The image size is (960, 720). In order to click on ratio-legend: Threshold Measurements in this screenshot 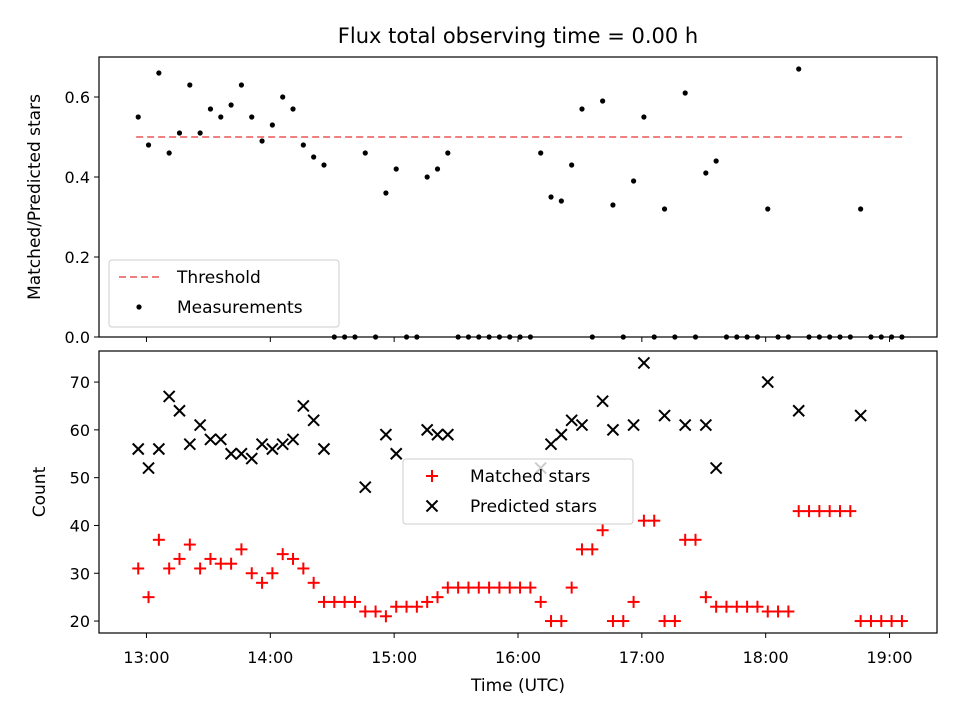, I will do `click(224, 293)`.